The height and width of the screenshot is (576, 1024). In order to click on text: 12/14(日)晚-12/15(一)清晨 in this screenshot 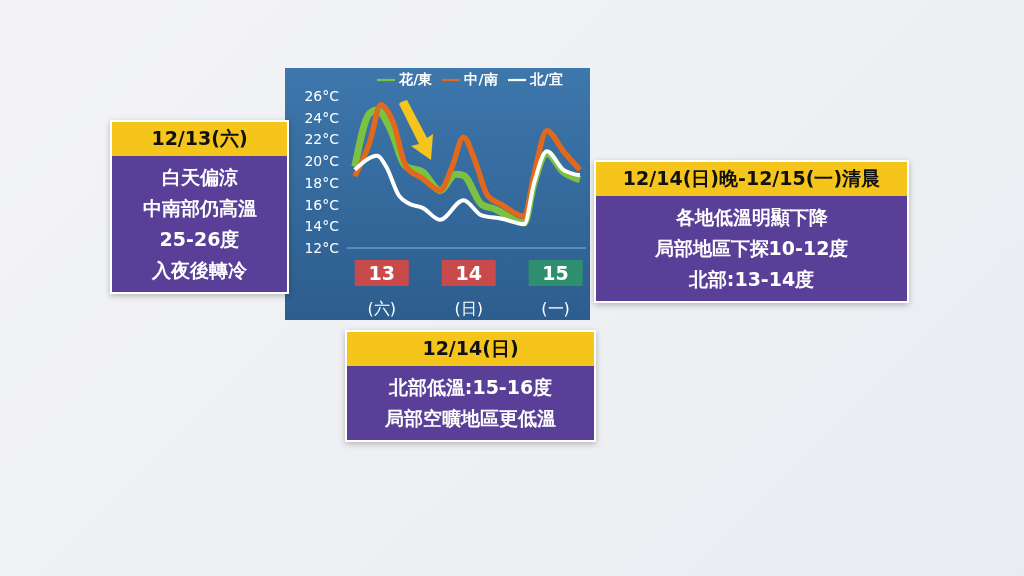, I will do `click(751, 179)`.